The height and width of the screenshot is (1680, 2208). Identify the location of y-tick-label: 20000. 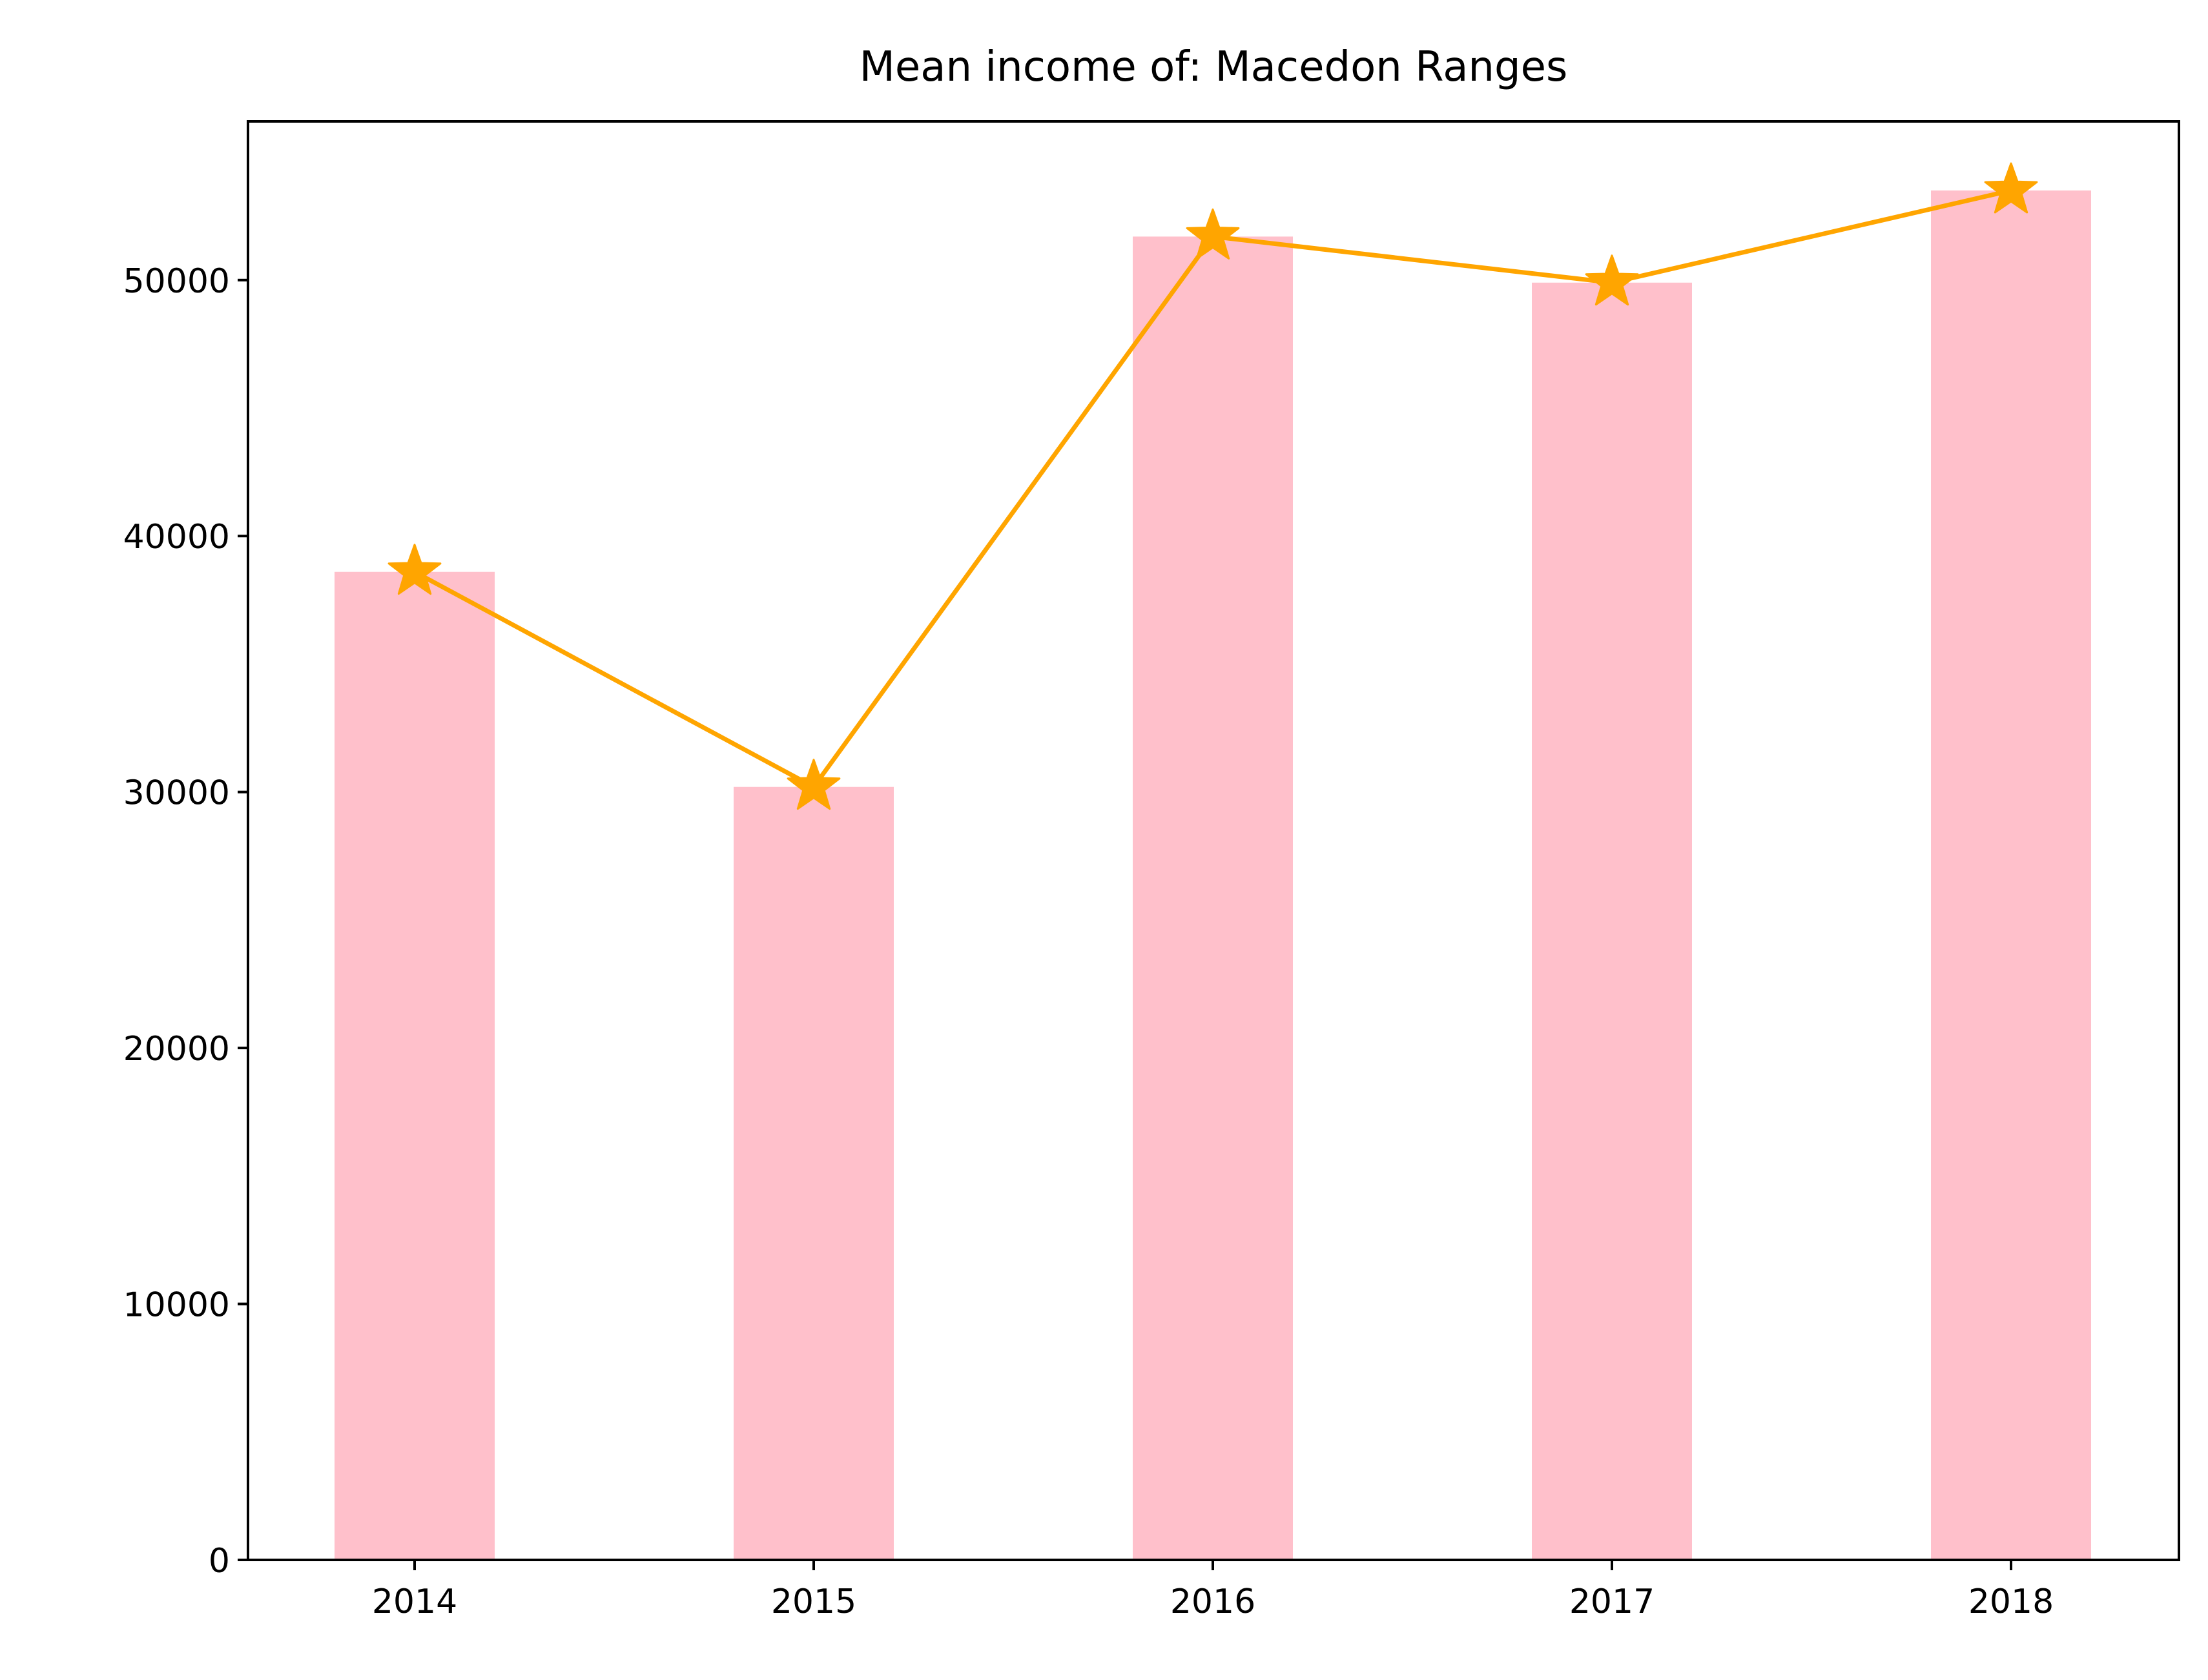
(176, 1049).